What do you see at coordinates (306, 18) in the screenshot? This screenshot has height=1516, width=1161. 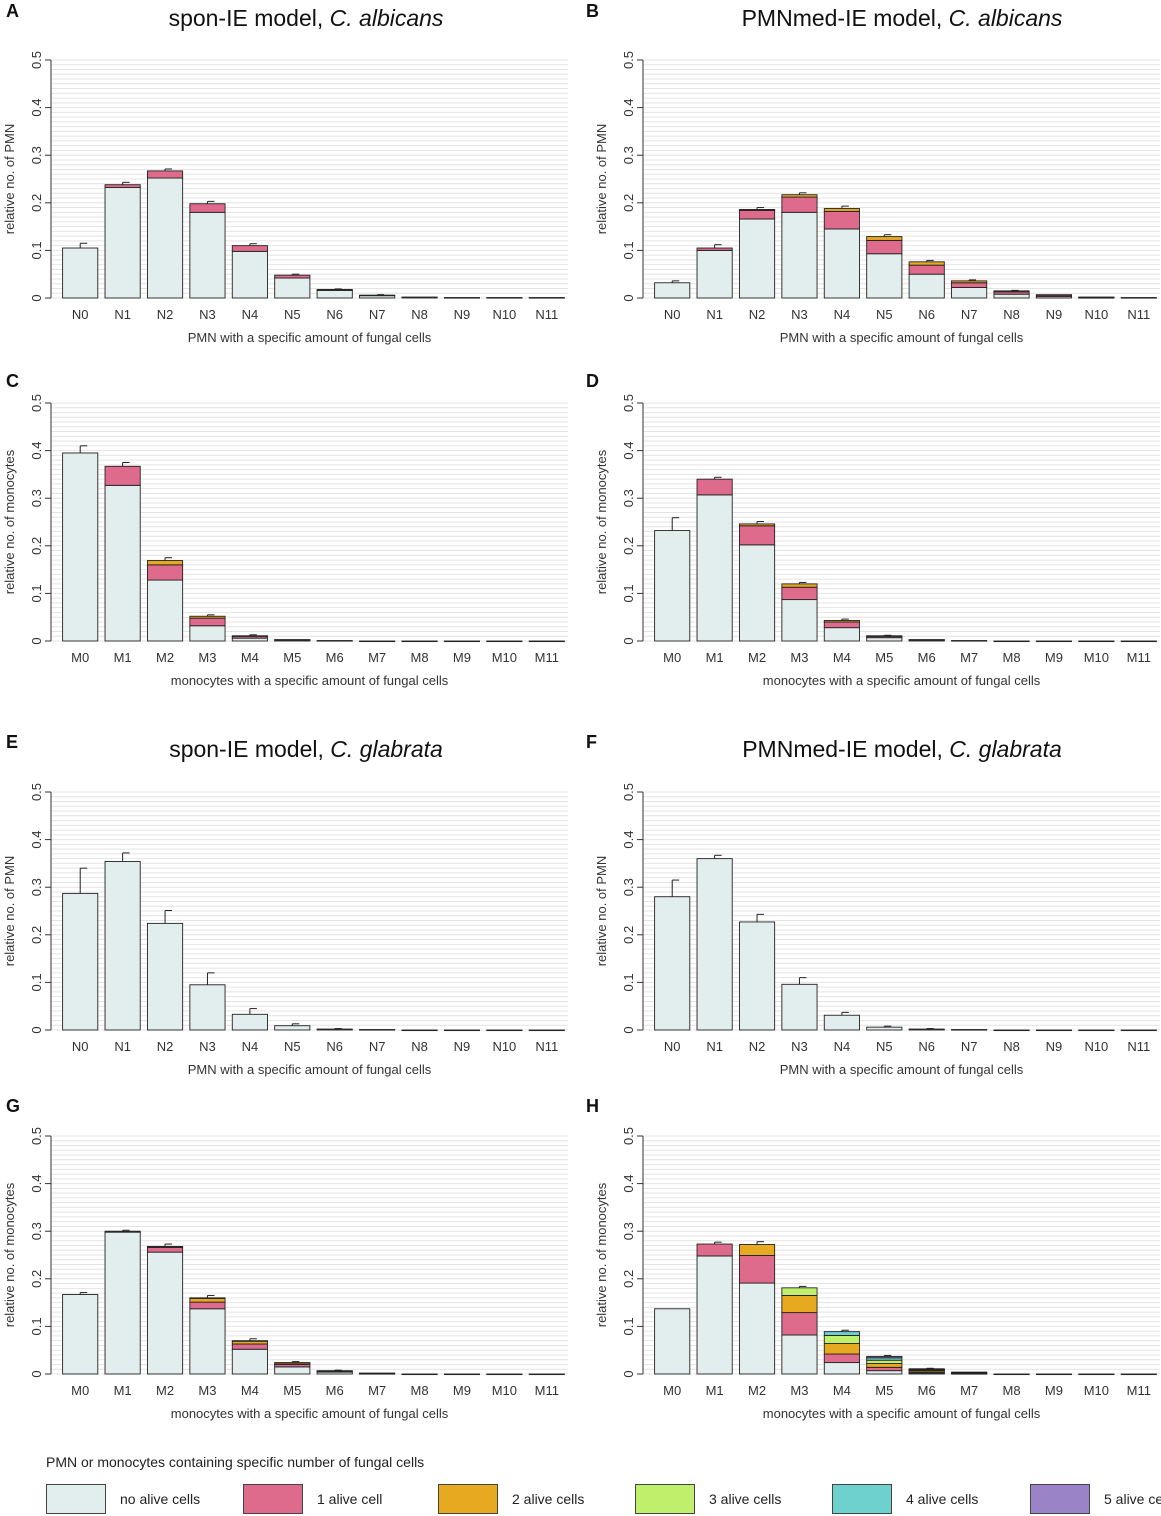 I see `section-title: spon-IE model, C. albicans` at bounding box center [306, 18].